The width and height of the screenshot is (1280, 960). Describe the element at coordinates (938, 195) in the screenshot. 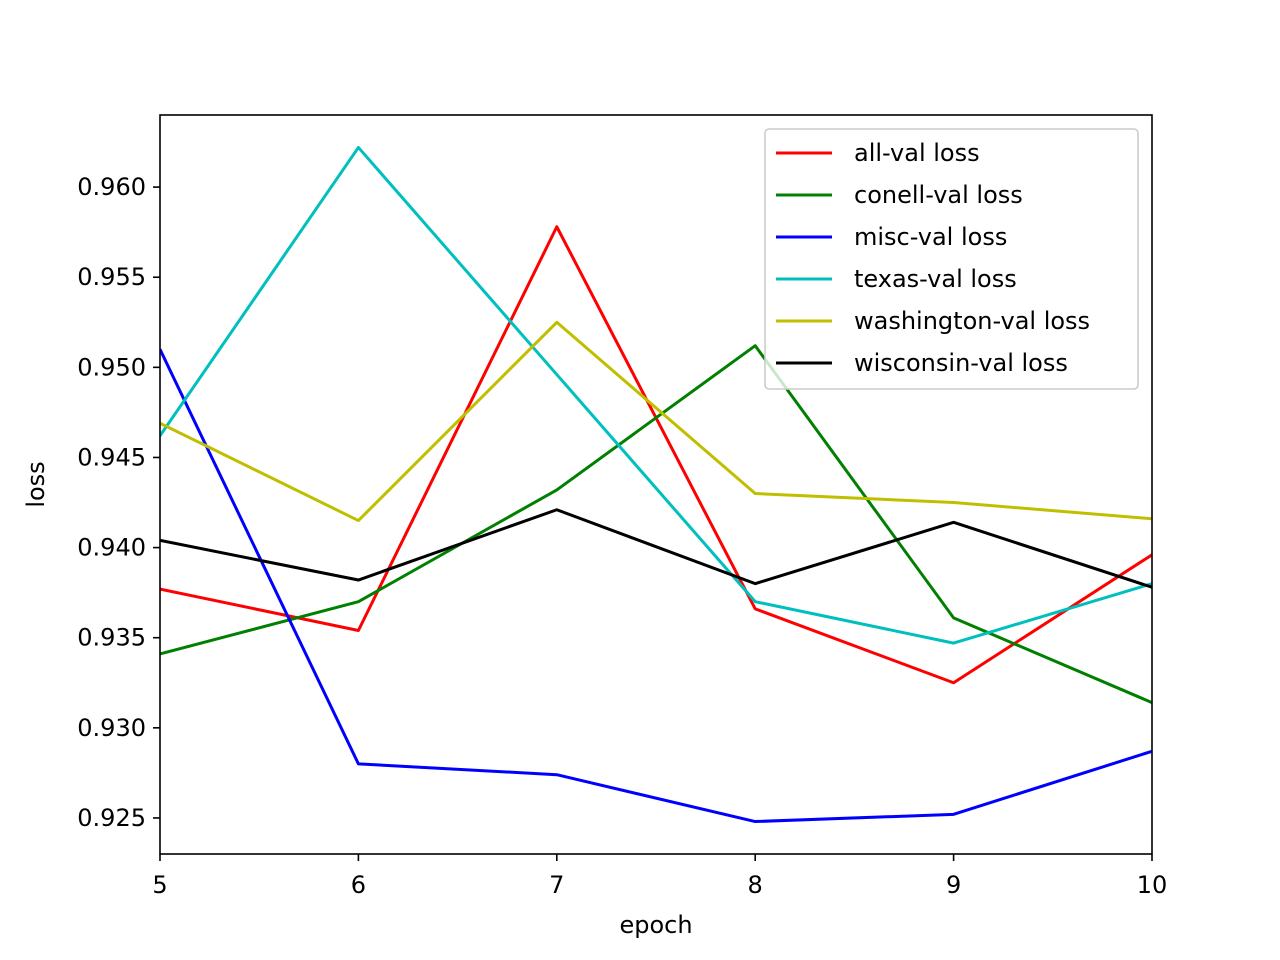

I see `legend-label: conell-val loss` at that location.